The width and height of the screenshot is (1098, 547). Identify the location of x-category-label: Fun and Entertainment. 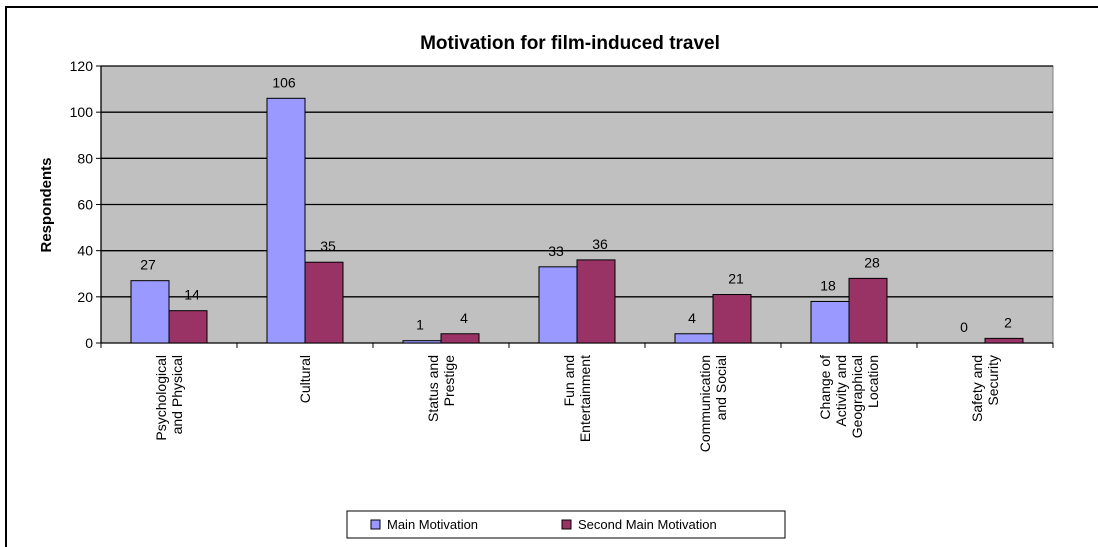
(577, 398).